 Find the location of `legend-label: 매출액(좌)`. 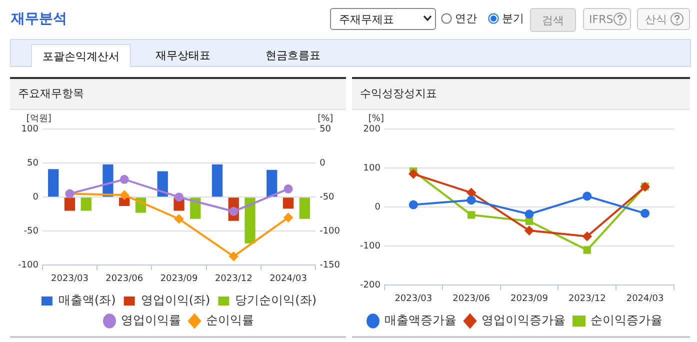

legend-label: 매출액(좌) is located at coordinates (87, 300).